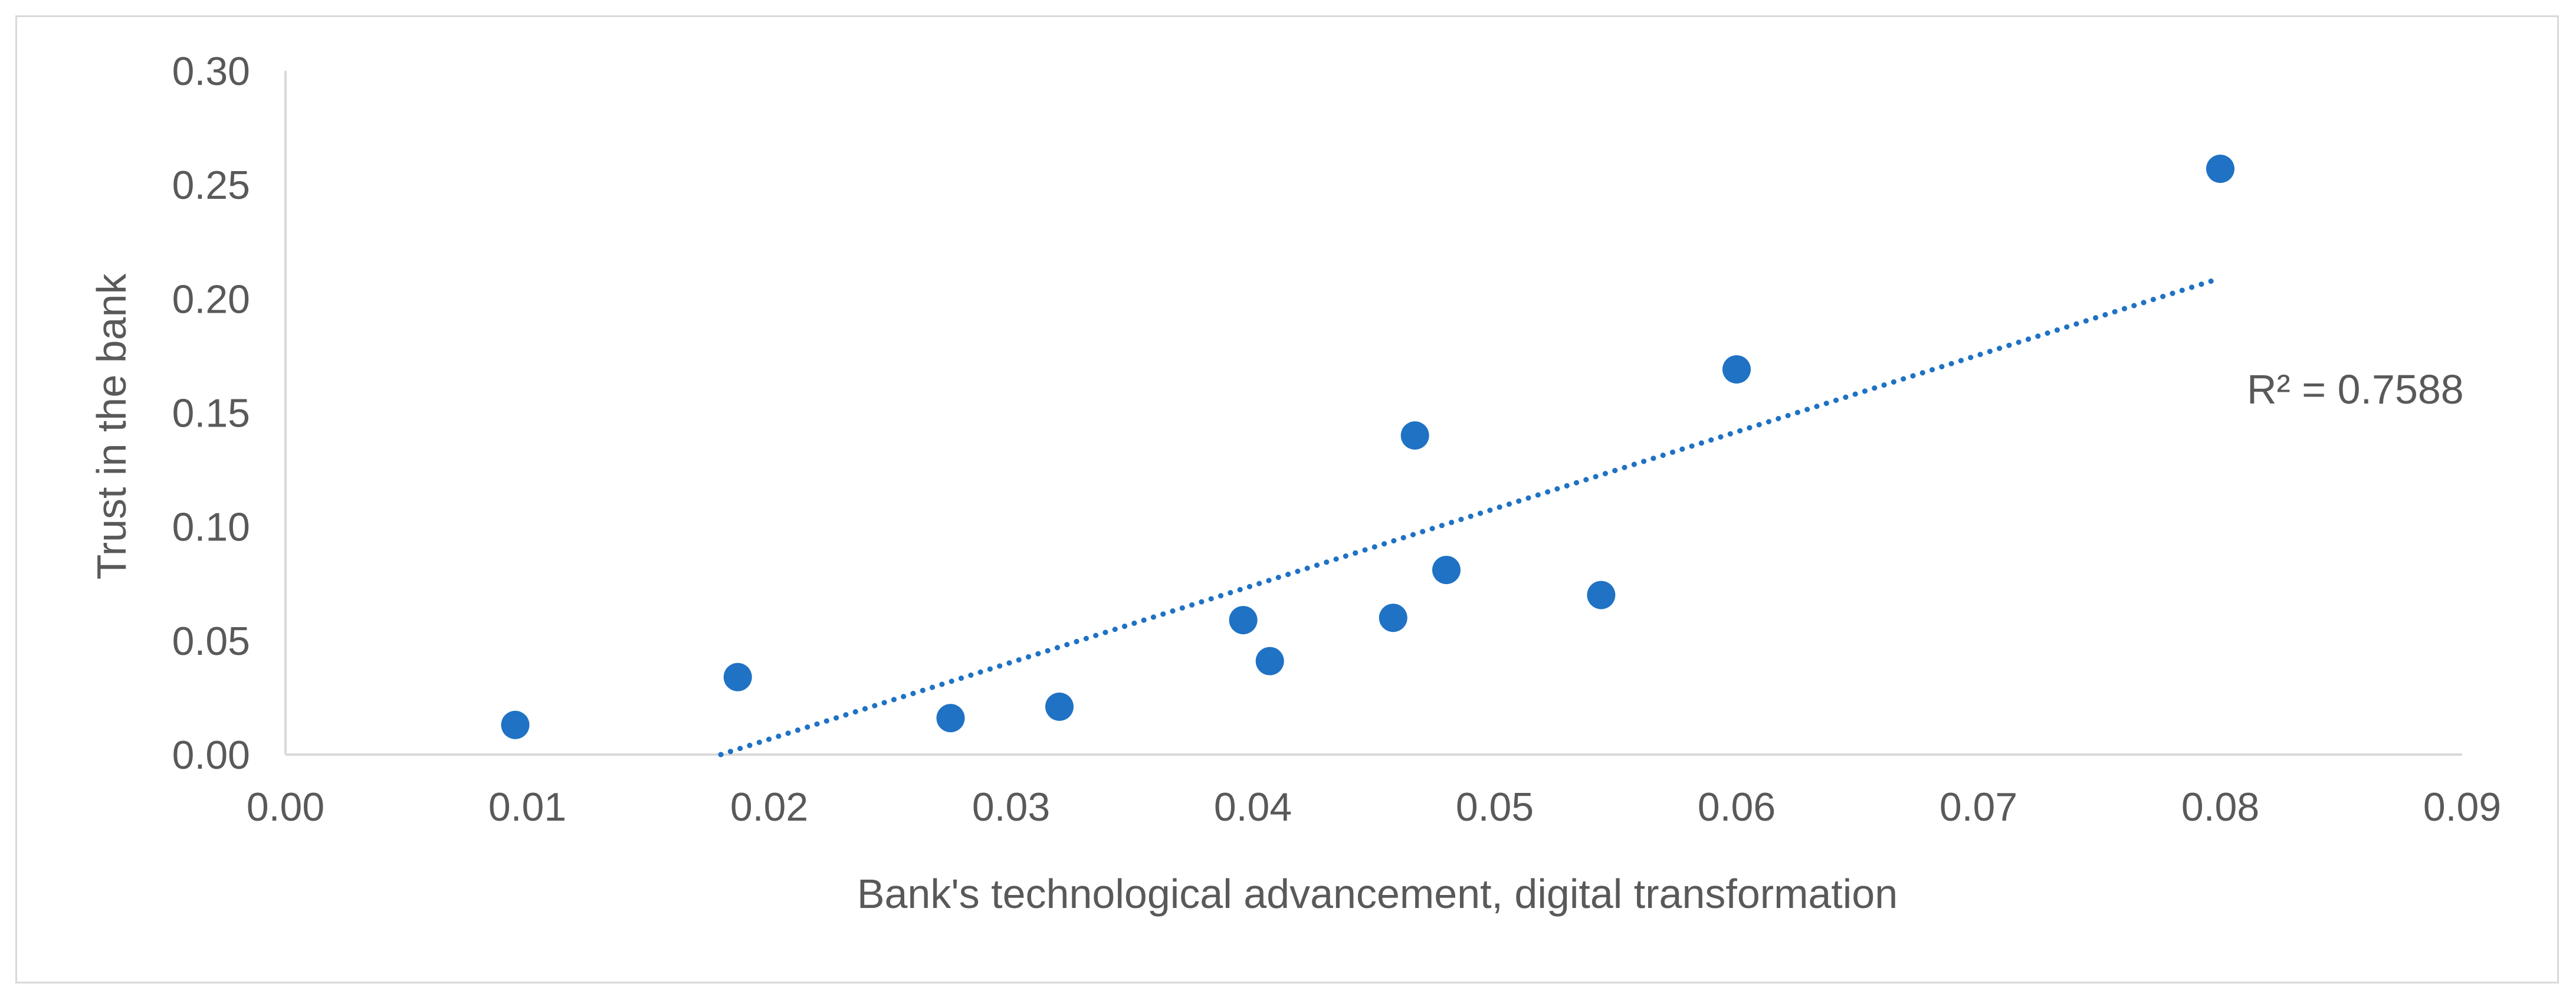 The height and width of the screenshot is (1000, 2576). What do you see at coordinates (111, 426) in the screenshot?
I see `y-axis-title: Trust in the bank` at bounding box center [111, 426].